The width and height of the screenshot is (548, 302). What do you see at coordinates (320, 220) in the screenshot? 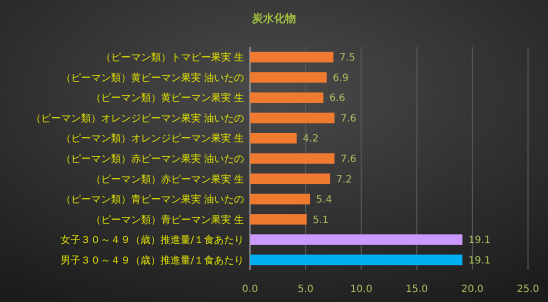
I see `data-label: 5.1` at bounding box center [320, 220].